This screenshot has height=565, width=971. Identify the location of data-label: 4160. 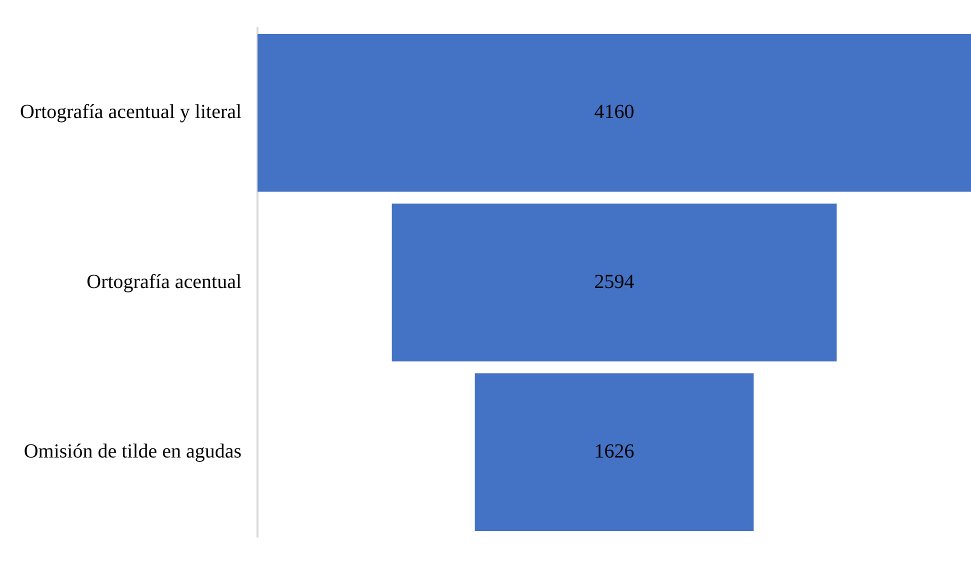
(614, 112).